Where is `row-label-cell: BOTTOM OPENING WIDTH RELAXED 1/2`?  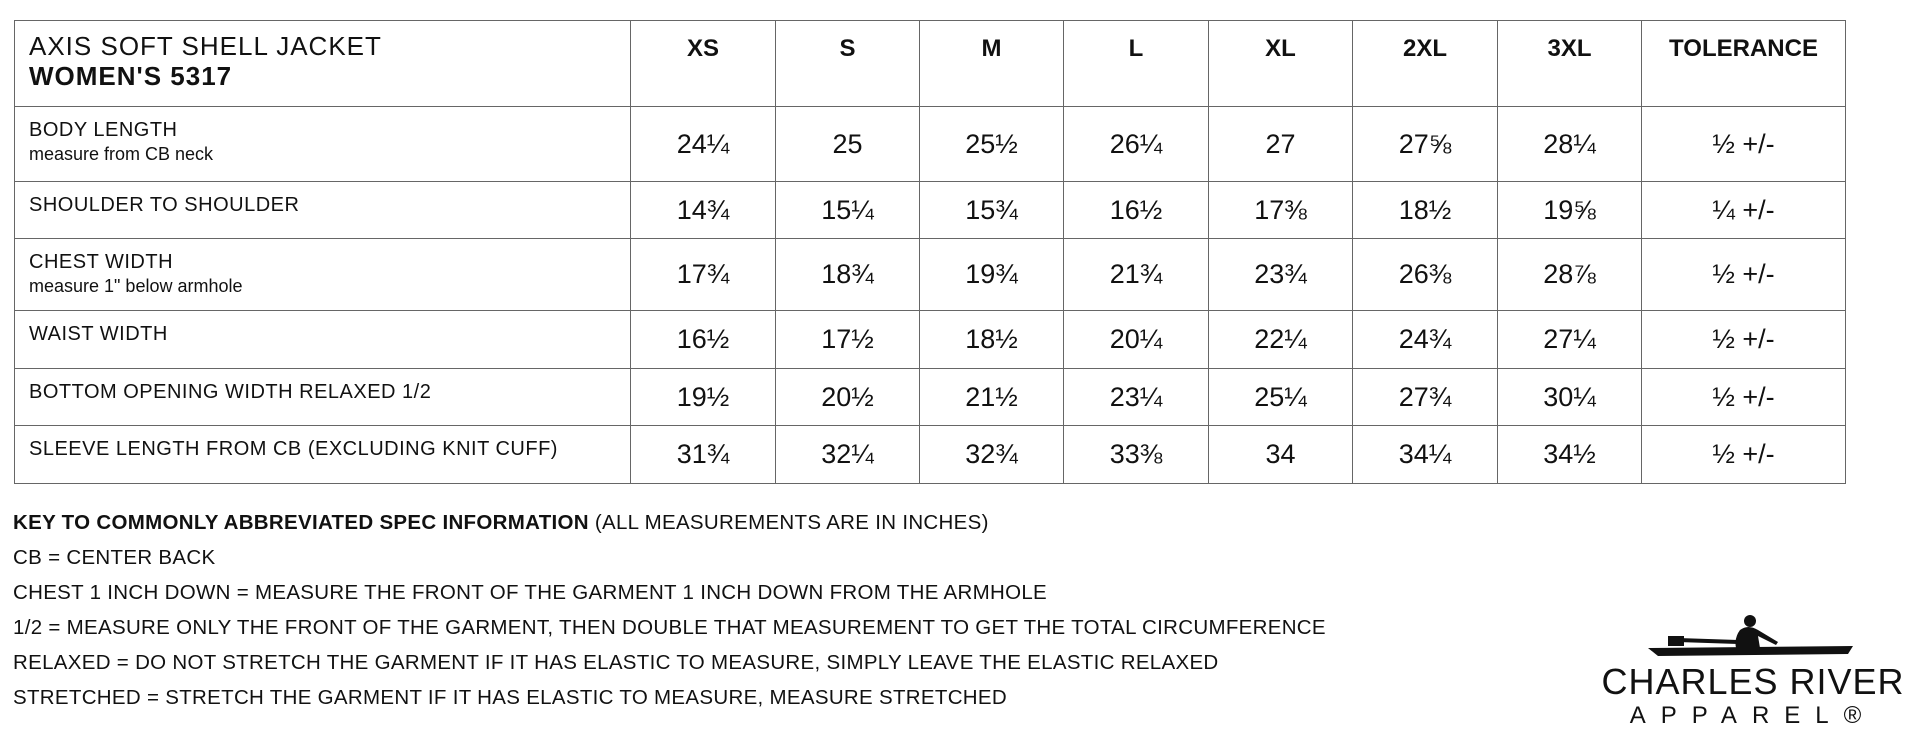
row-label-cell: BOTTOM OPENING WIDTH RELAXED 1/2 is located at coordinates (322, 397).